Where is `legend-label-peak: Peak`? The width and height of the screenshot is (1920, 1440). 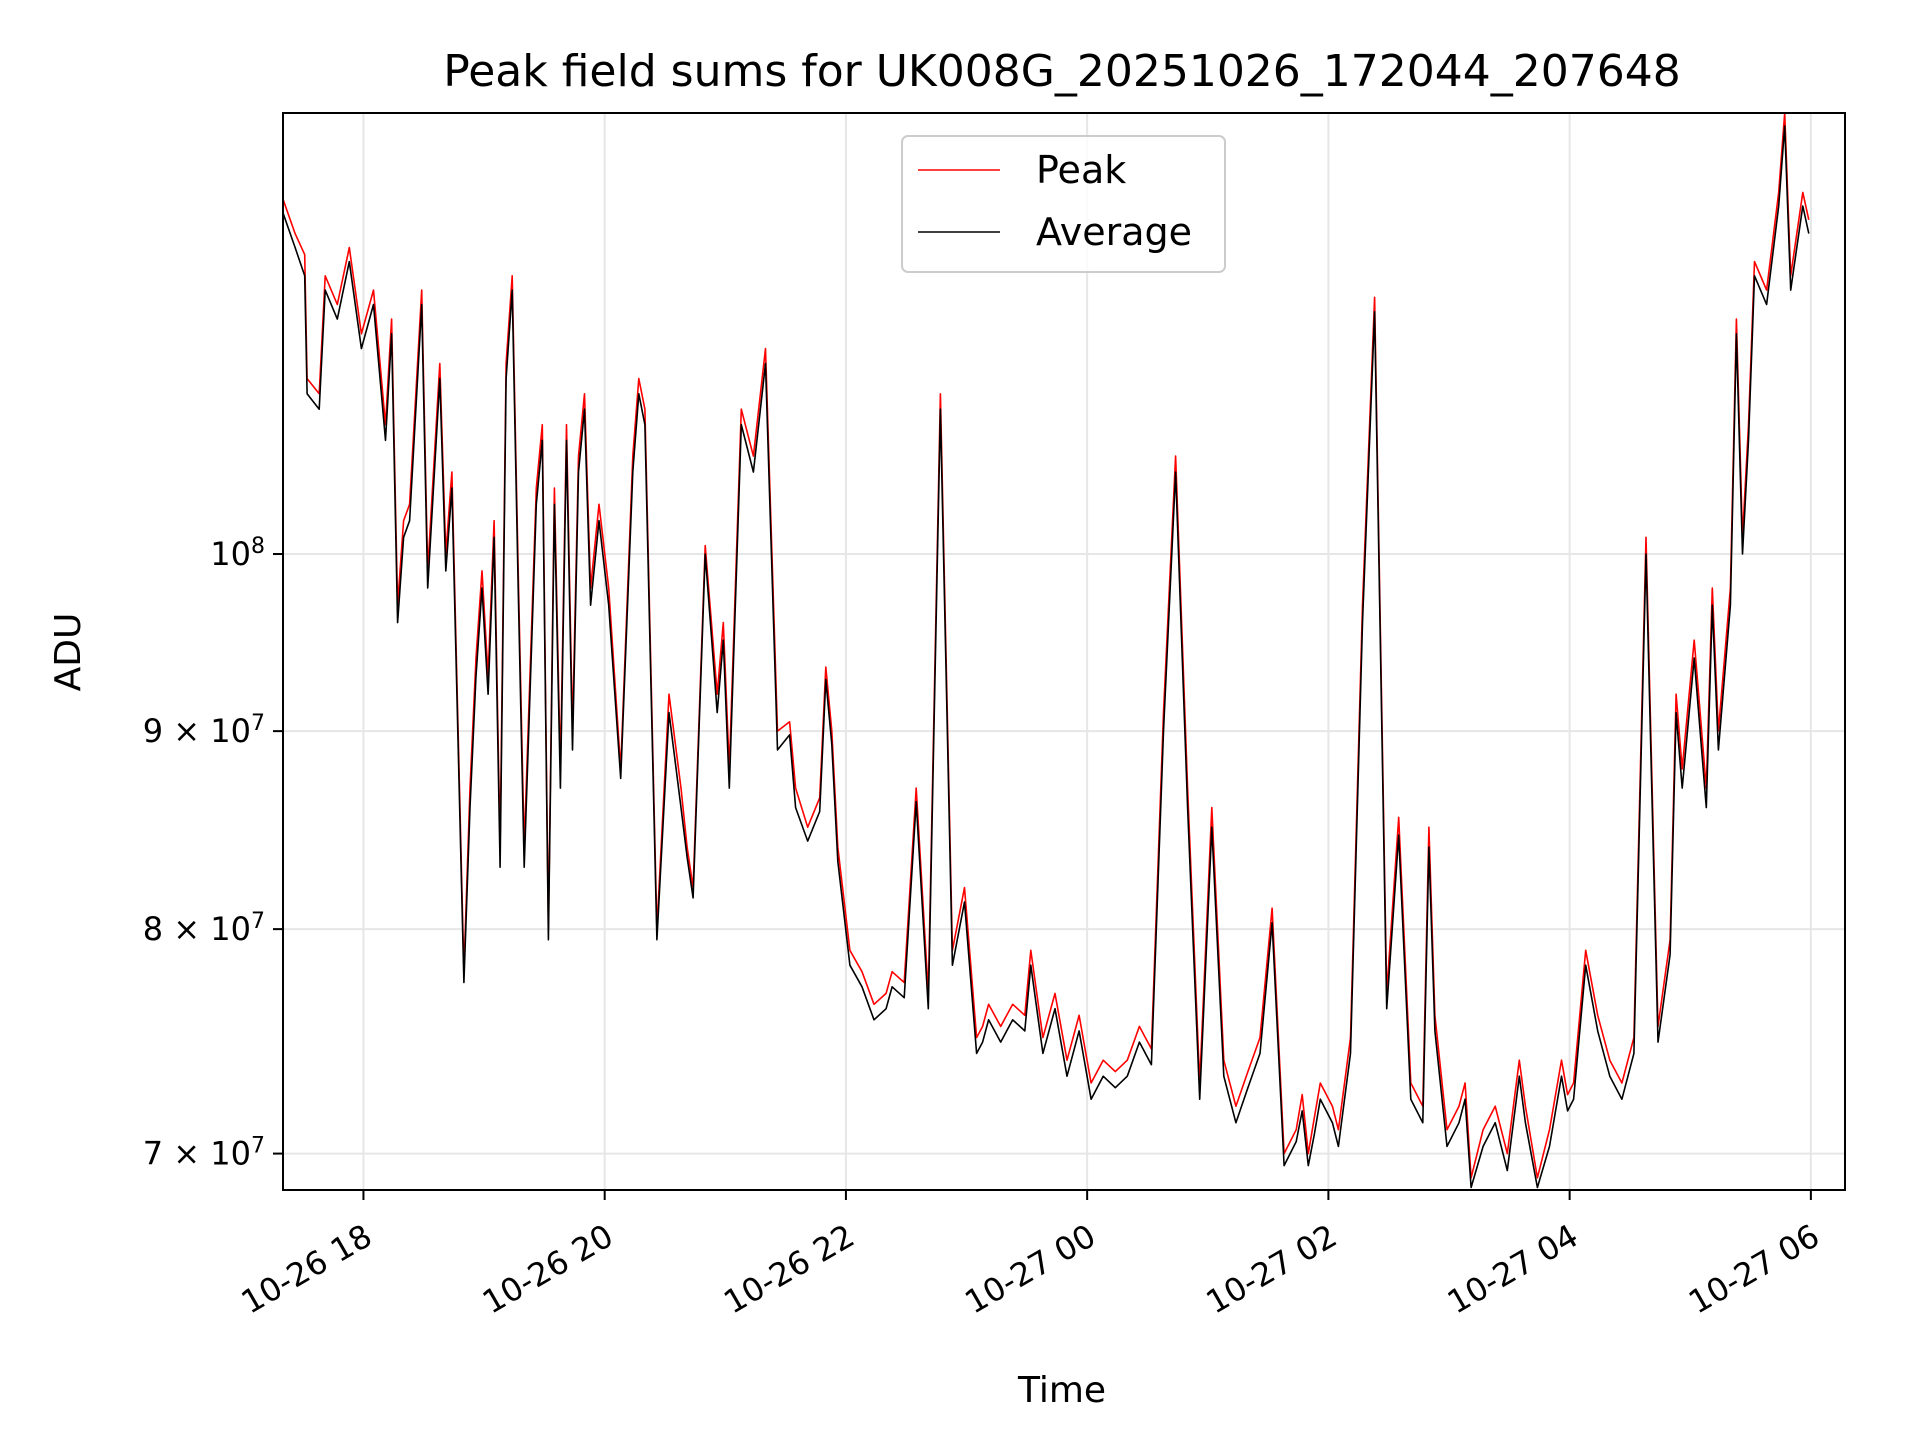 legend-label-peak: Peak is located at coordinates (1081, 170).